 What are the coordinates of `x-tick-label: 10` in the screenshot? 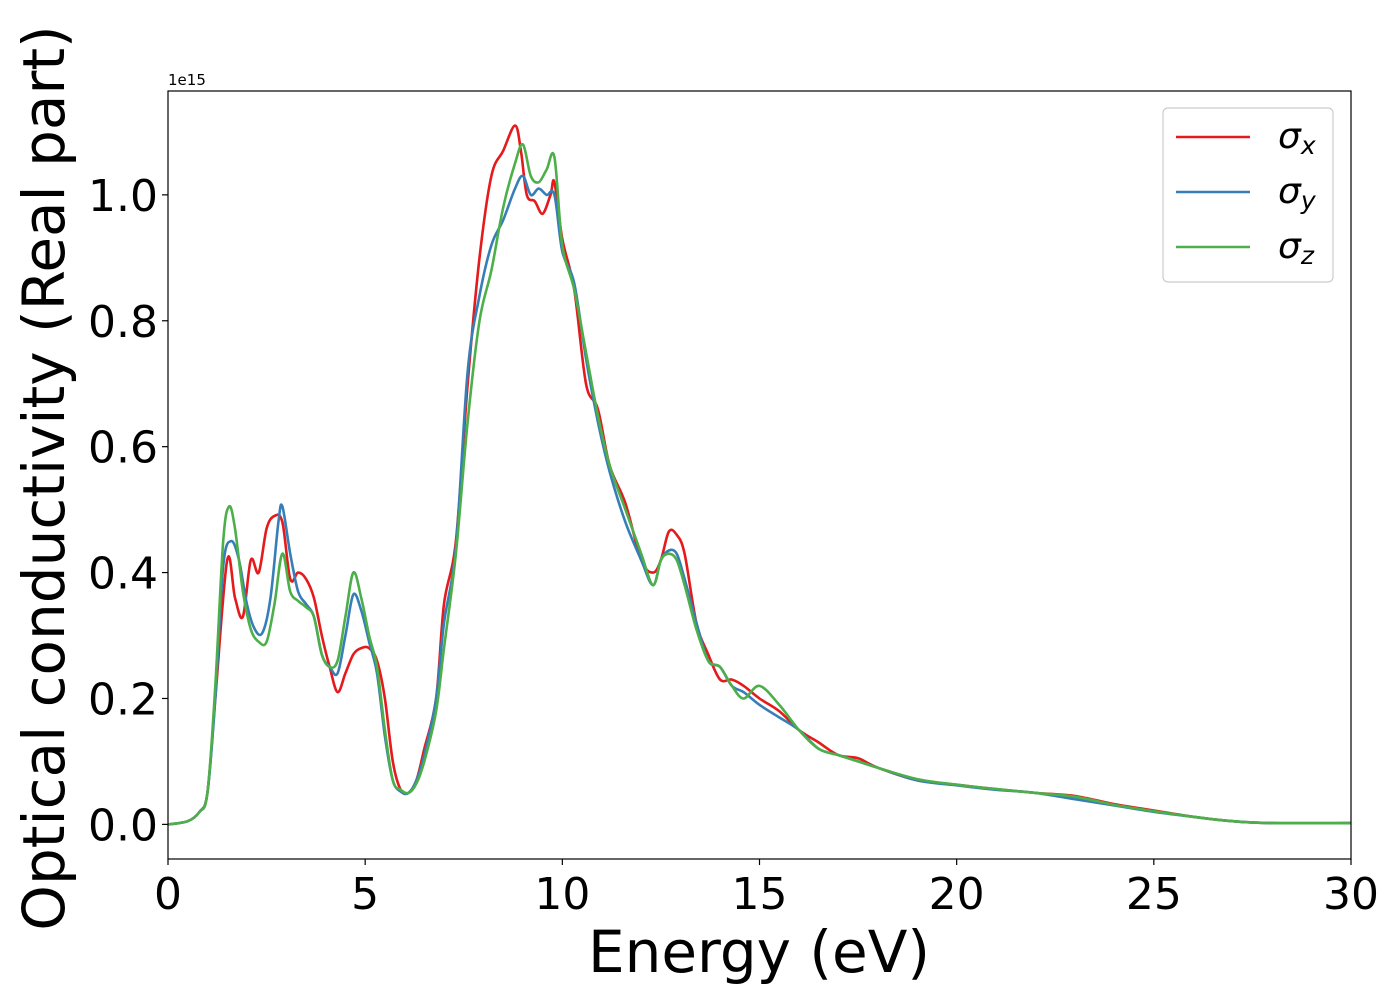 It's located at (562, 894).